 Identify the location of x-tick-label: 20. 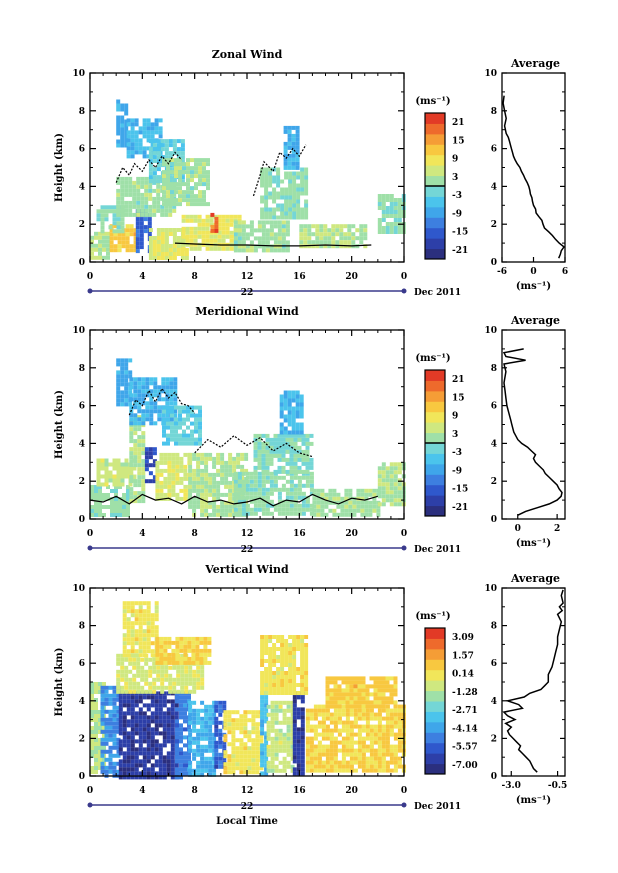
(351, 534).